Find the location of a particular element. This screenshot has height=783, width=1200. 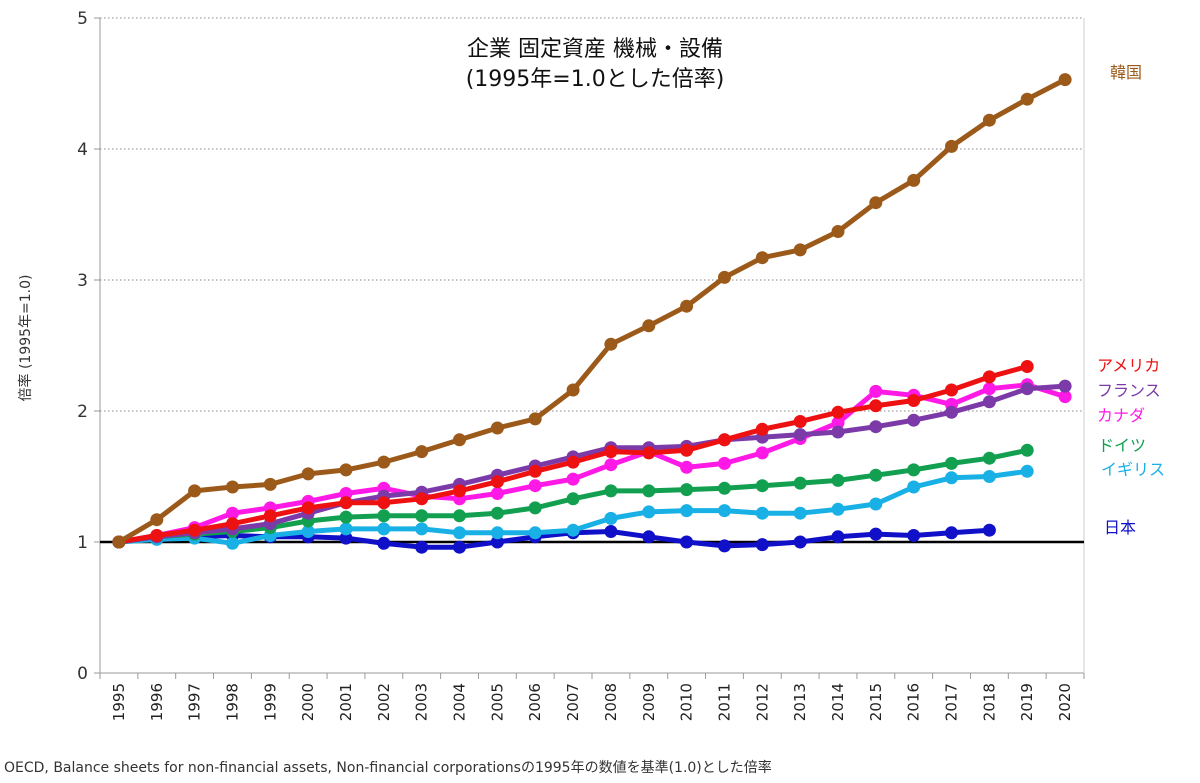

x-tick-label: 2020 is located at coordinates (1065, 702).